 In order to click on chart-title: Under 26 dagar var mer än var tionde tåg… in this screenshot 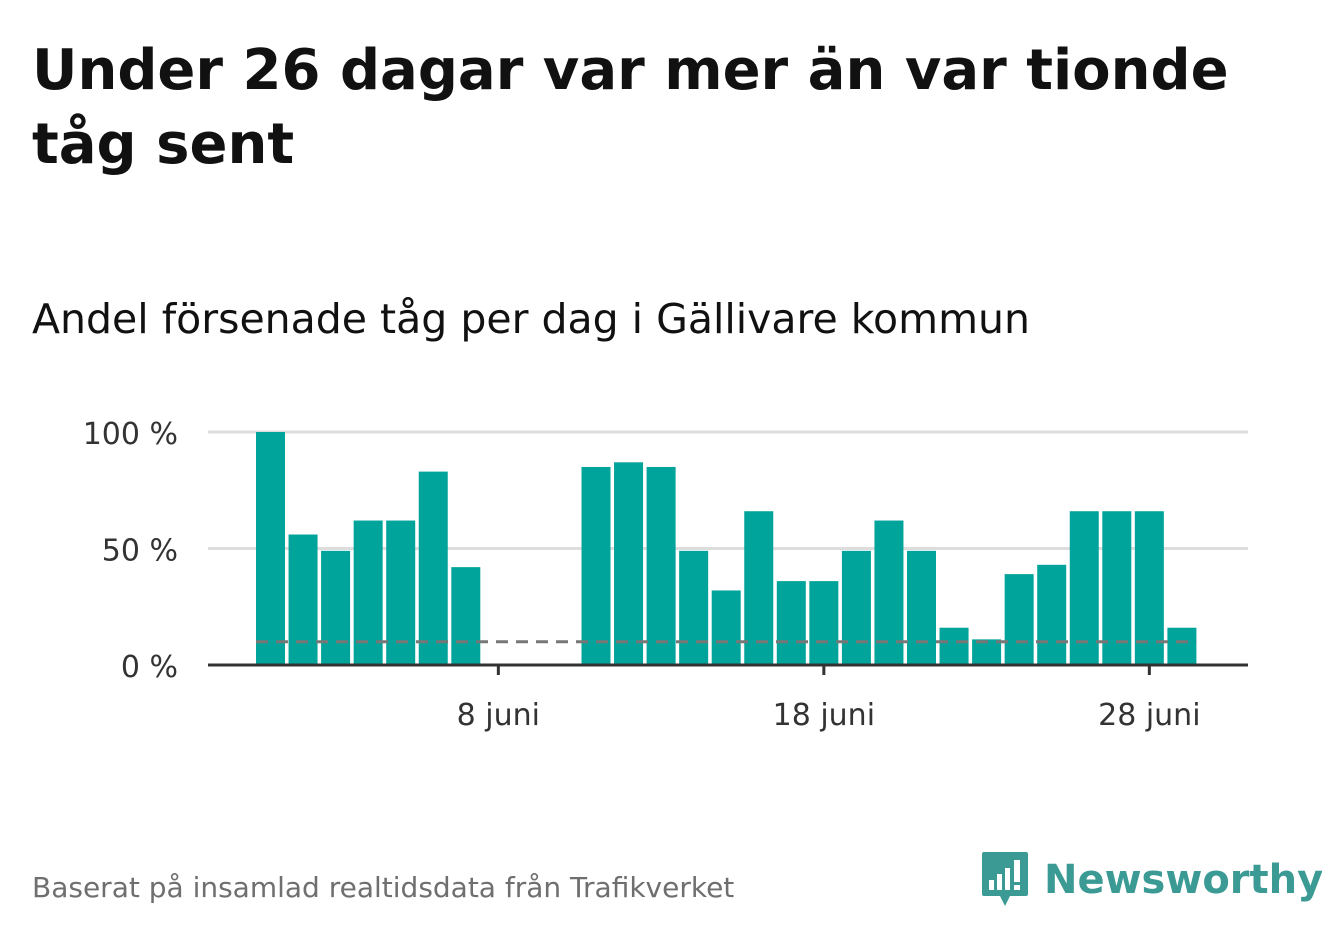, I will do `click(630, 107)`.